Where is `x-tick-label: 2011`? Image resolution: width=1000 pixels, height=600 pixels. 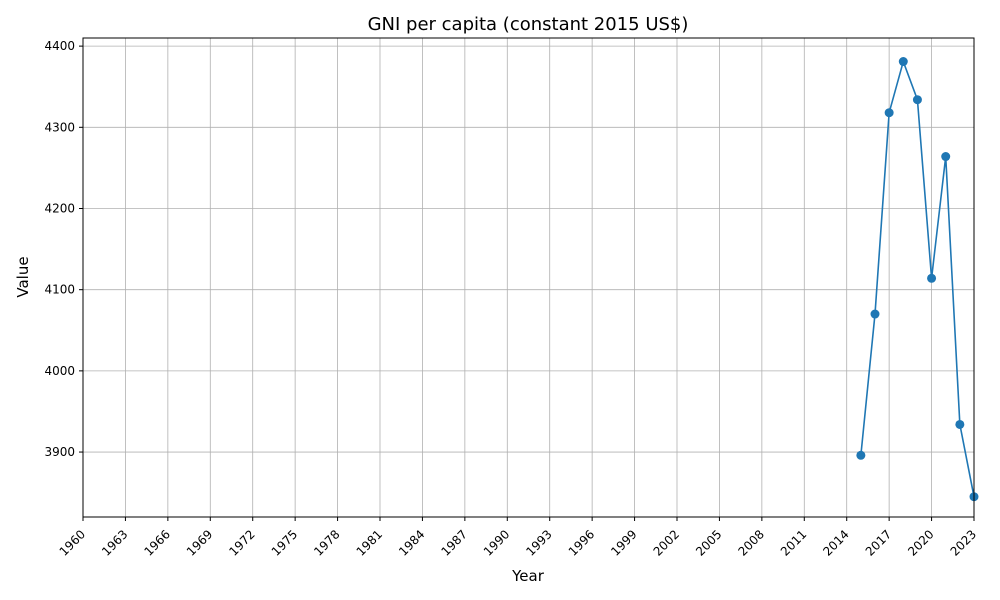 x-tick-label: 2011 is located at coordinates (793, 542).